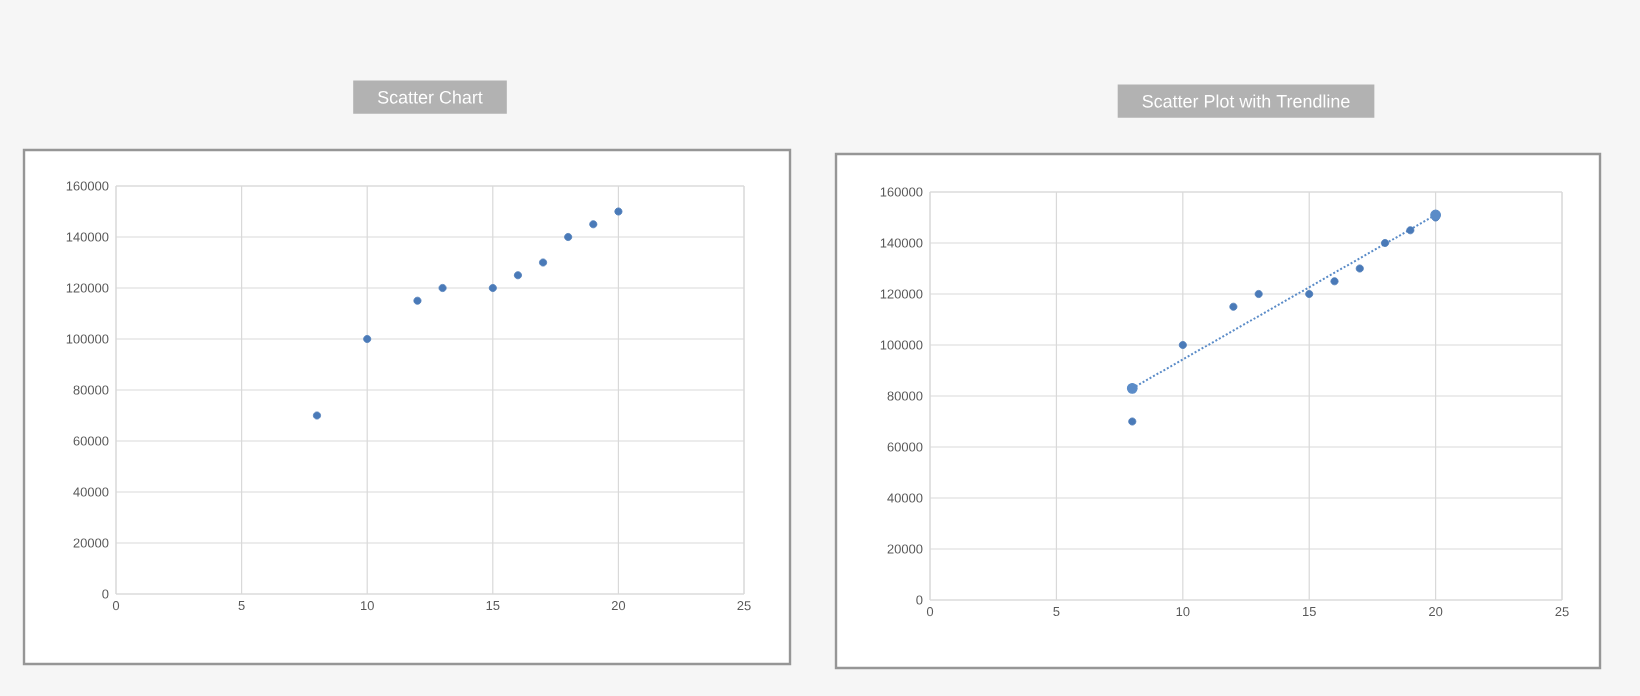 The image size is (1640, 696). Describe the element at coordinates (1246, 101) in the screenshot. I see `chart-title: Scatter Plot with Trendline` at that location.